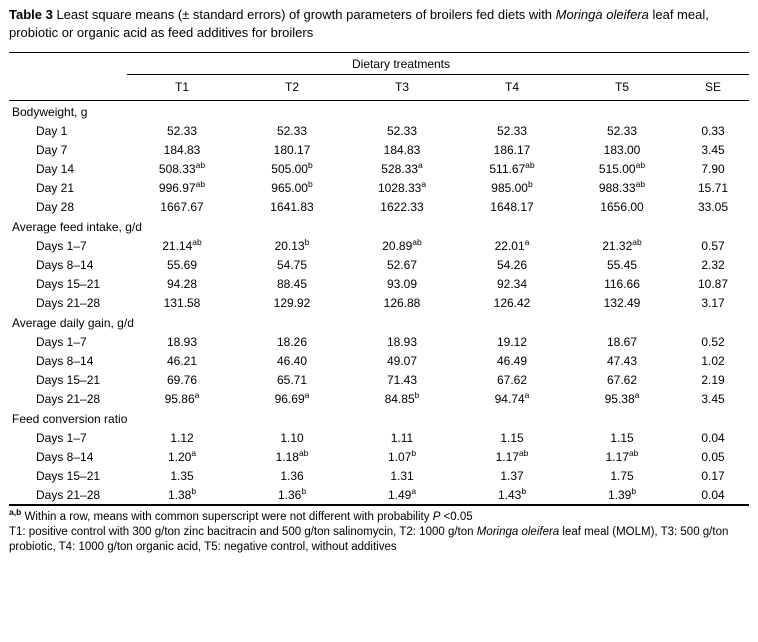  Describe the element at coordinates (68, 303) in the screenshot. I see `row-label: Days 21–28` at that location.